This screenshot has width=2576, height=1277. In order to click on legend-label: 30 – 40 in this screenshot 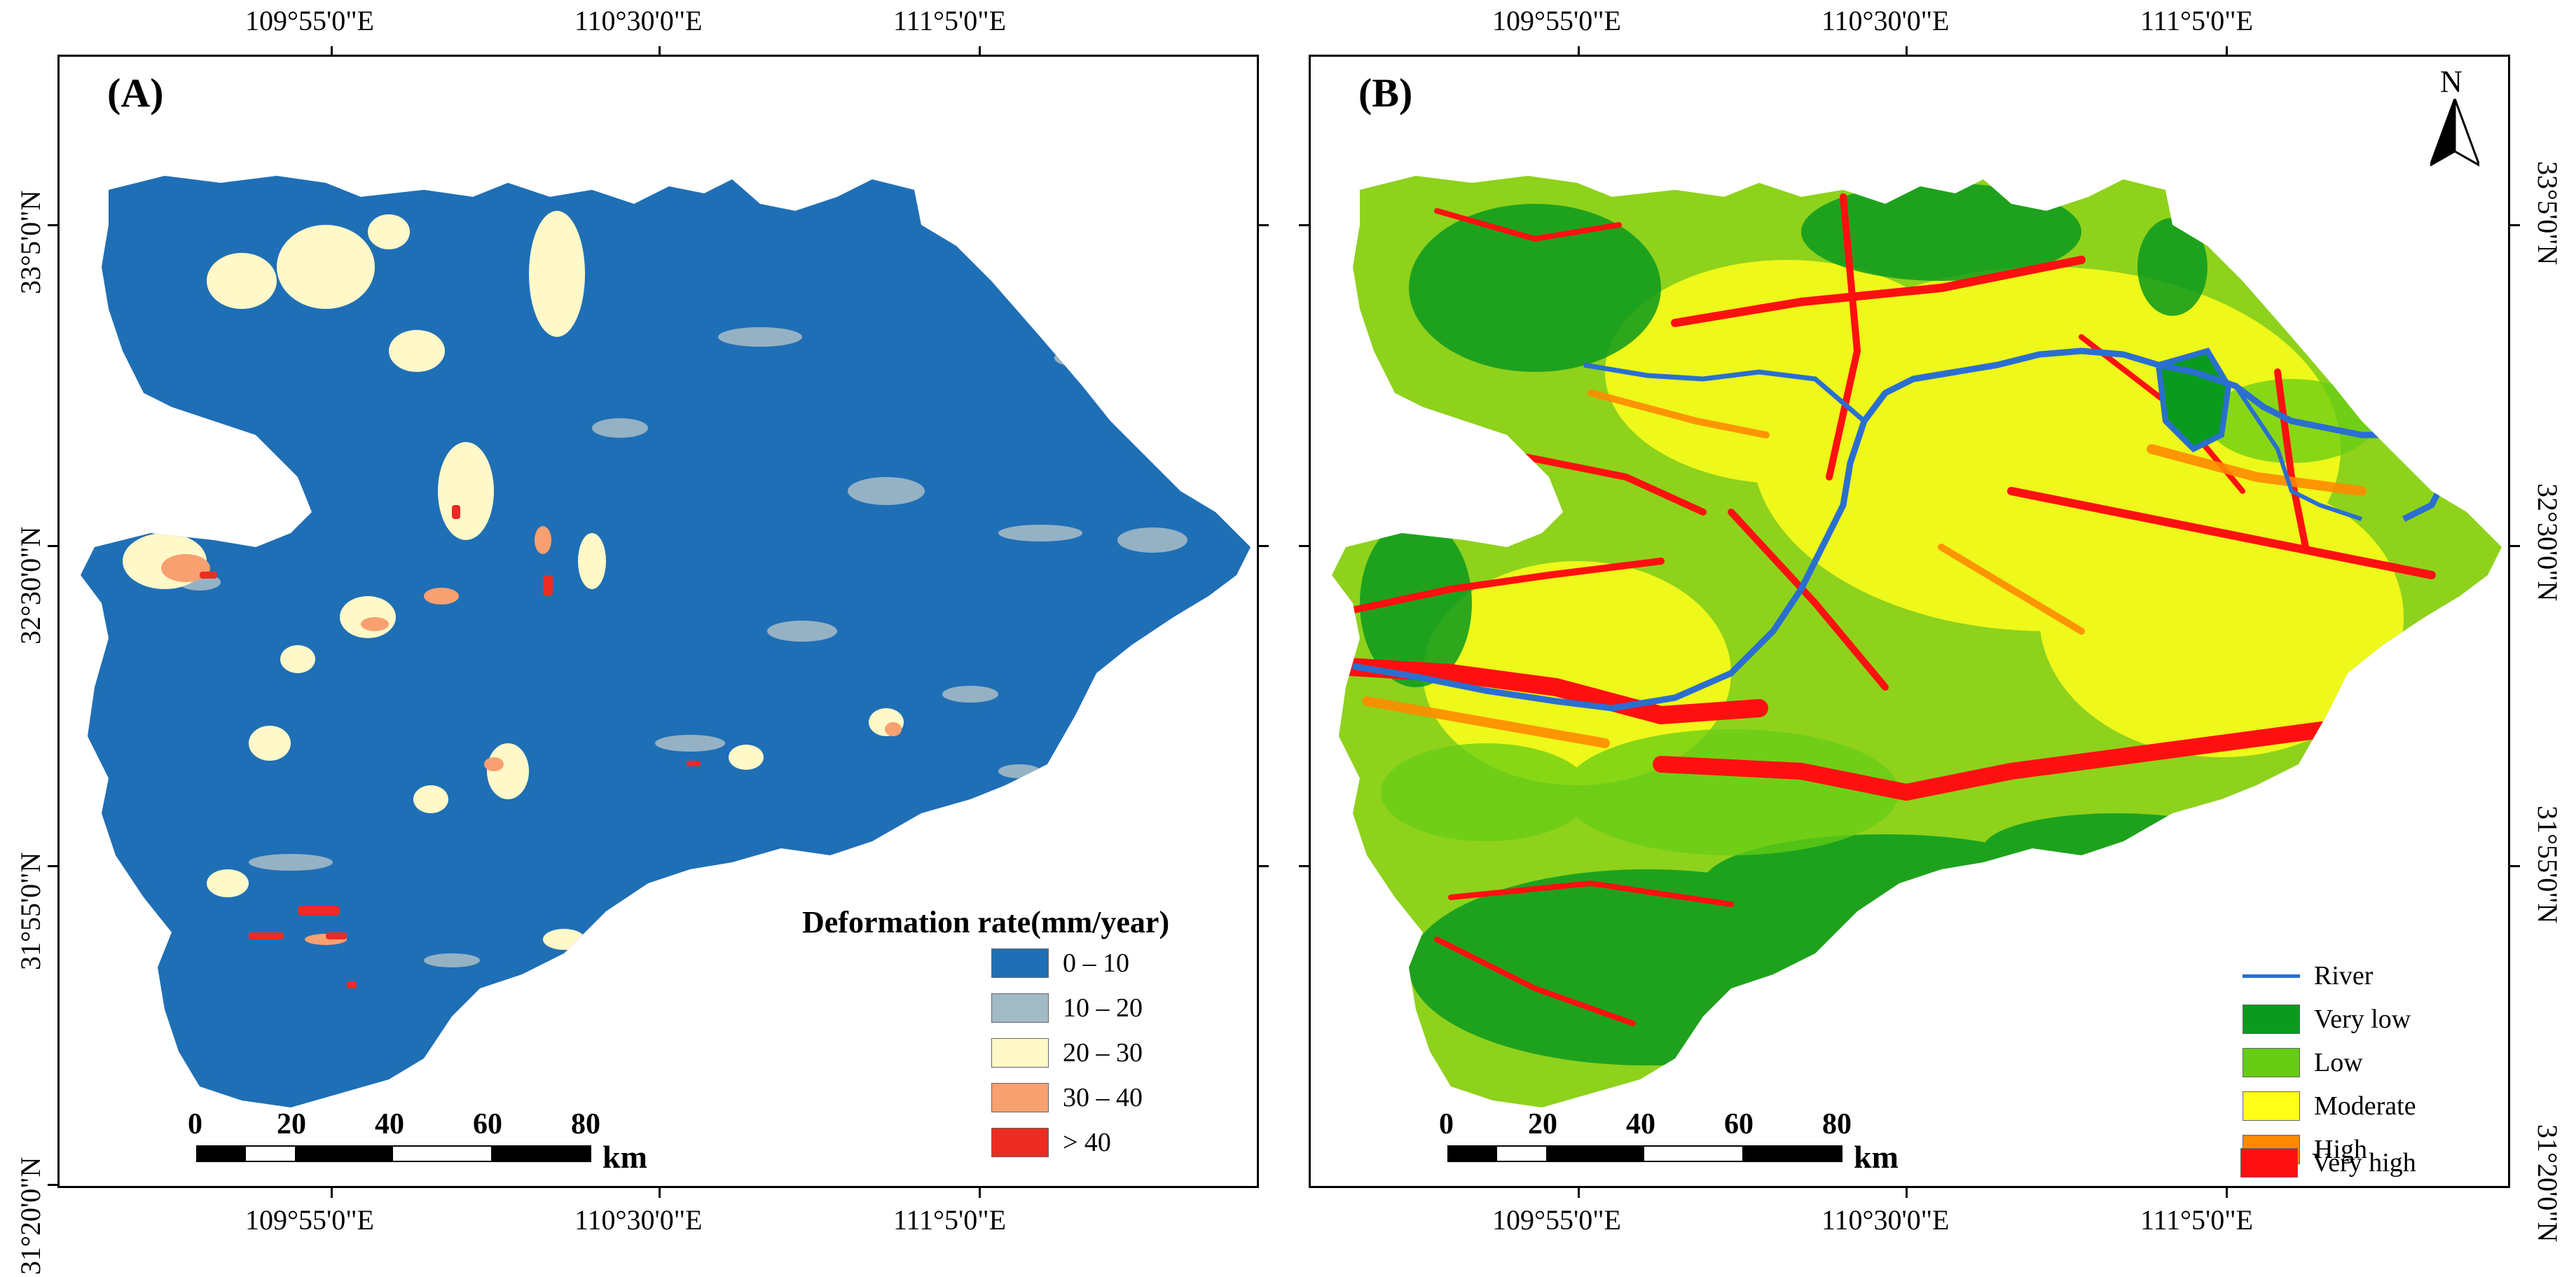, I will do `click(1103, 1097)`.